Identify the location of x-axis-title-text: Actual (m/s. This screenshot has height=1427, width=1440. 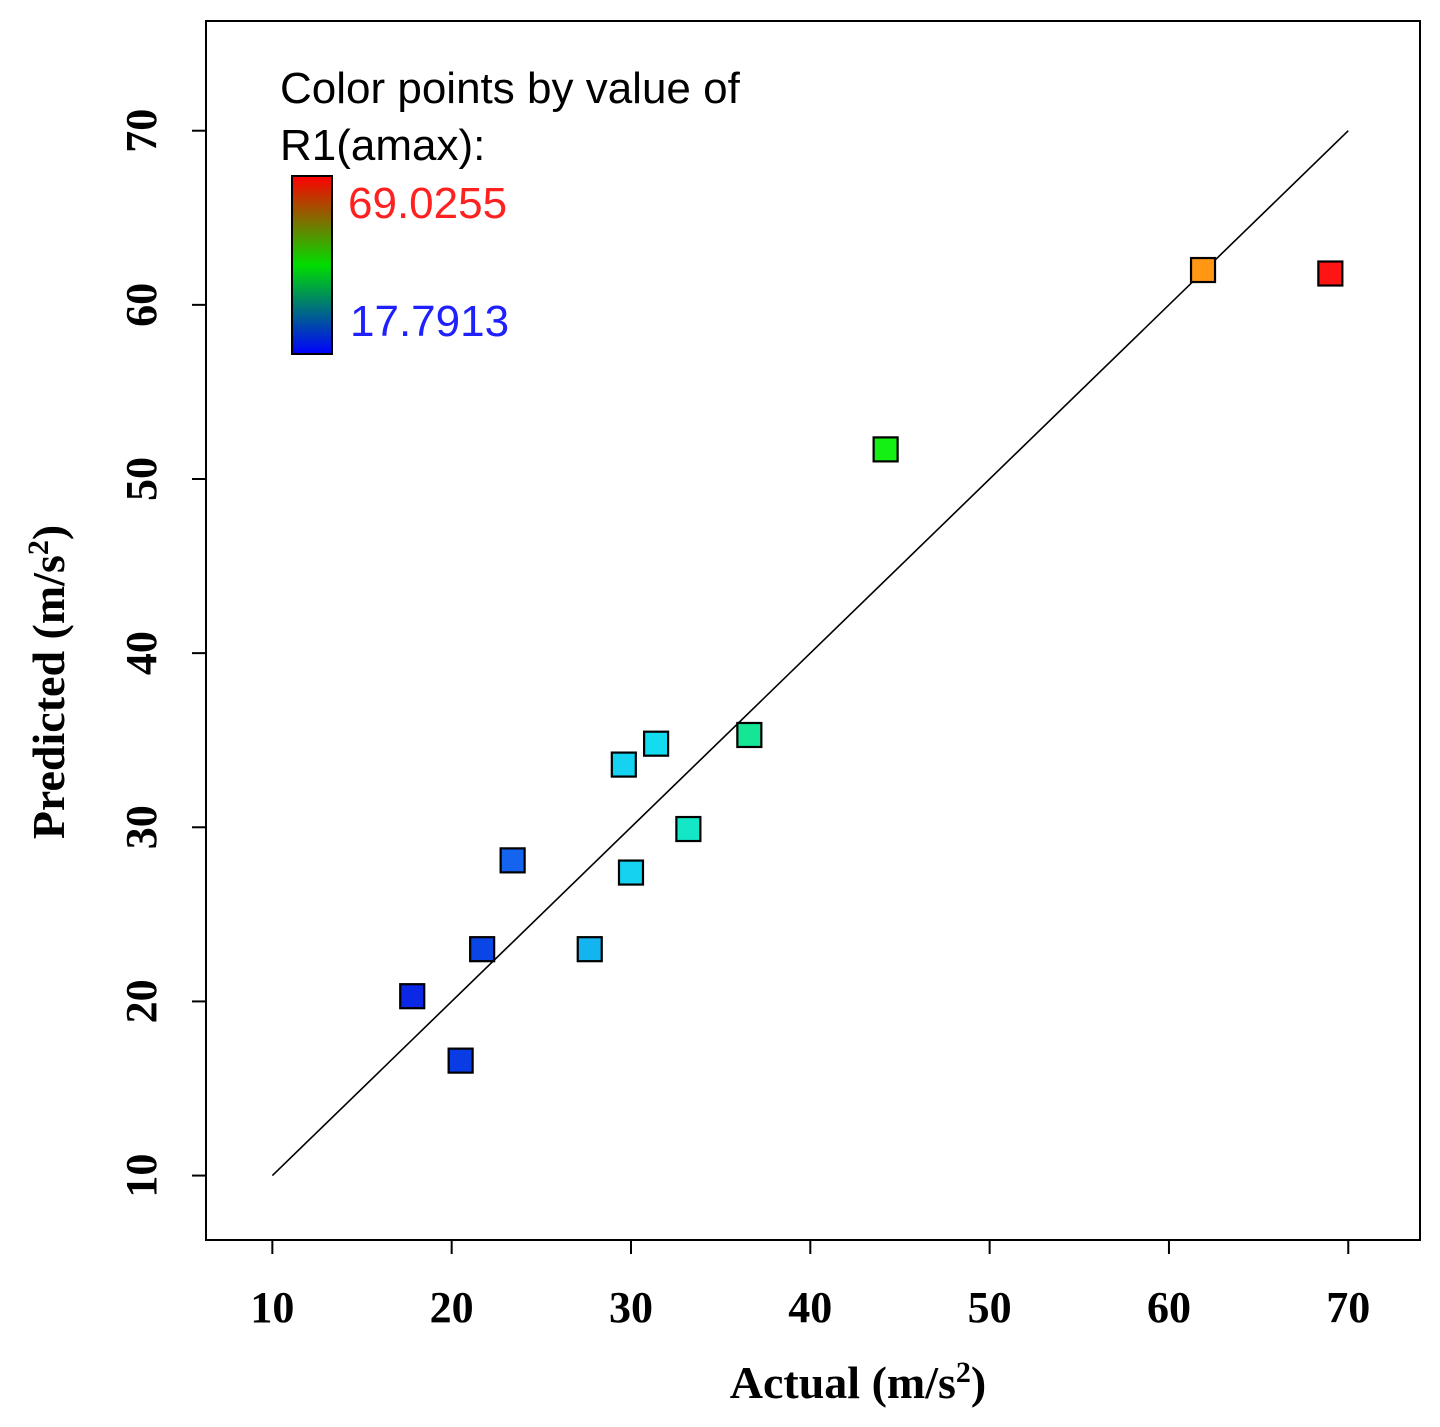
(843, 1382).